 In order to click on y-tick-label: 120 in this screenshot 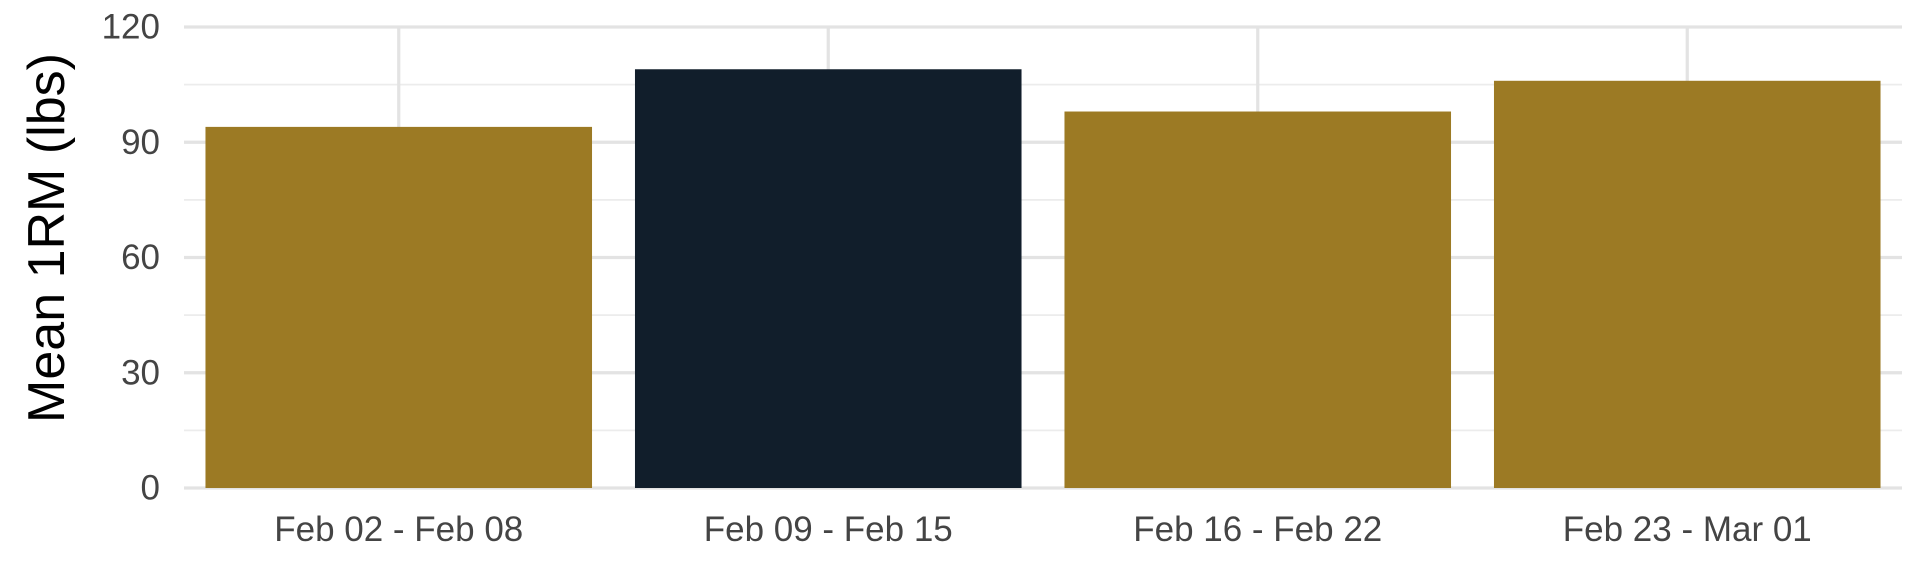, I will do `click(131, 27)`.